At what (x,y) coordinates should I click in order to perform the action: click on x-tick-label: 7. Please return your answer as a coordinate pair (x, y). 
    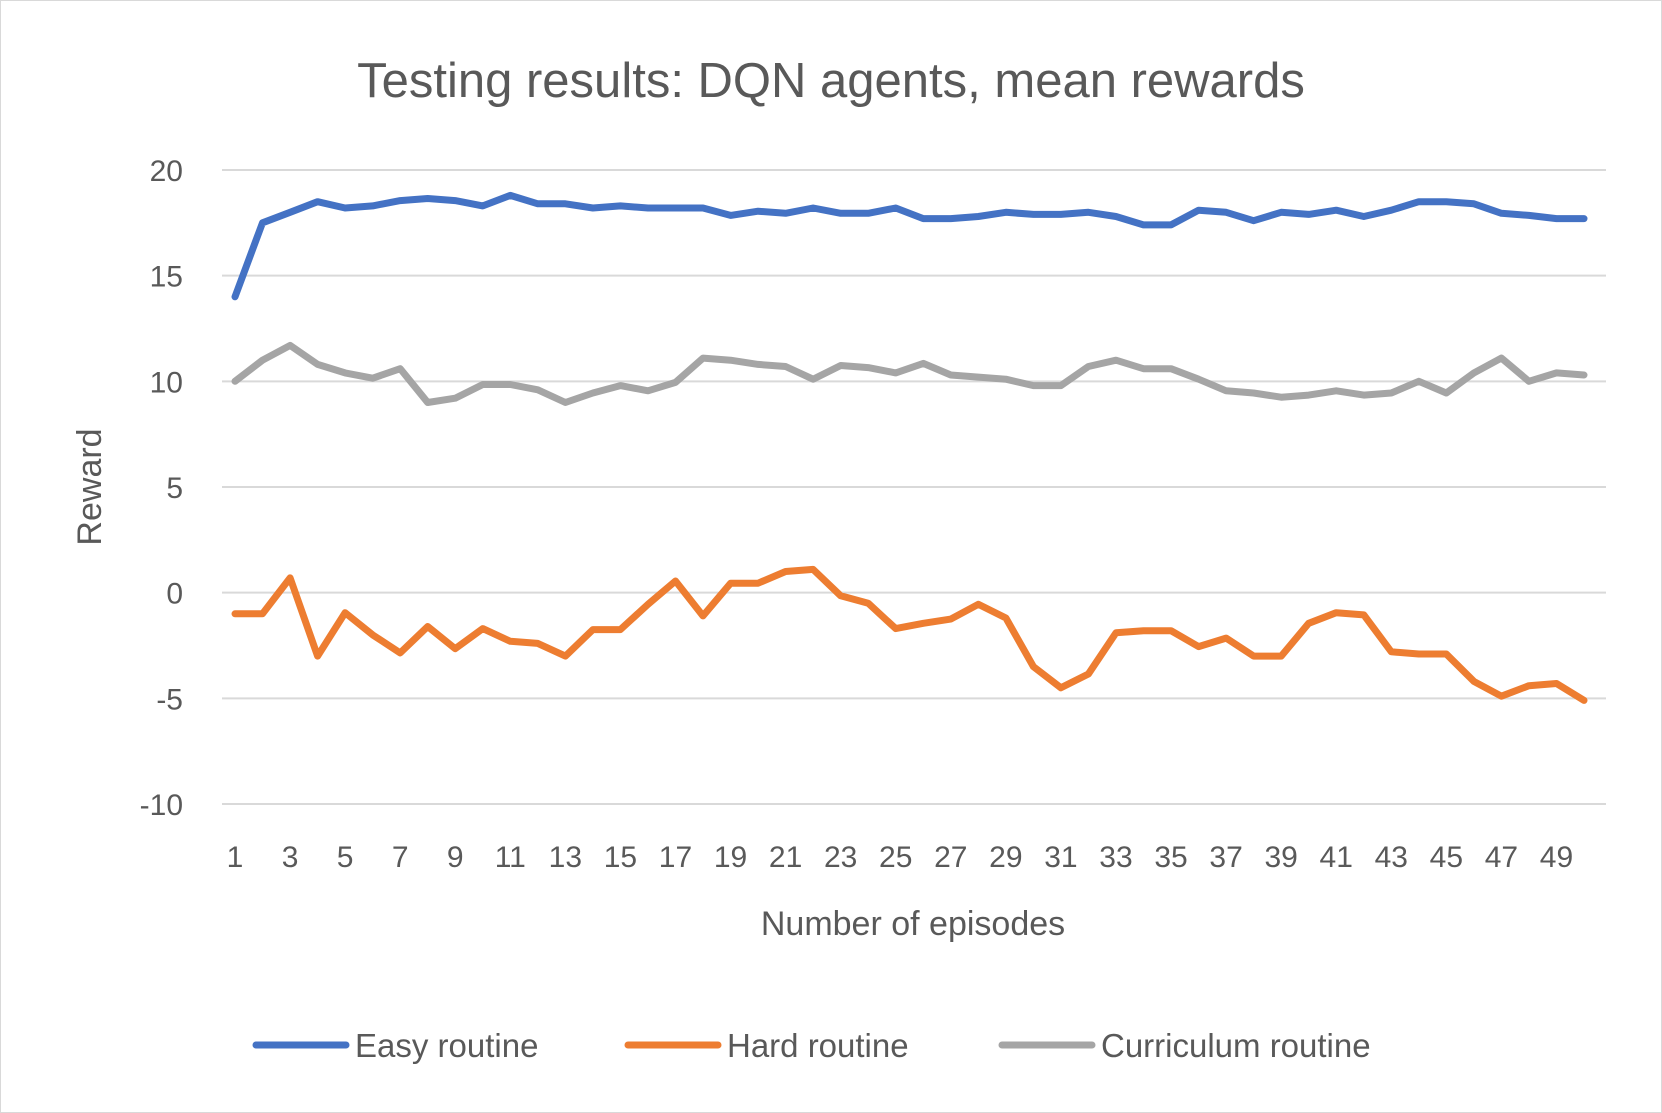
    Looking at the image, I should click on (400, 857).